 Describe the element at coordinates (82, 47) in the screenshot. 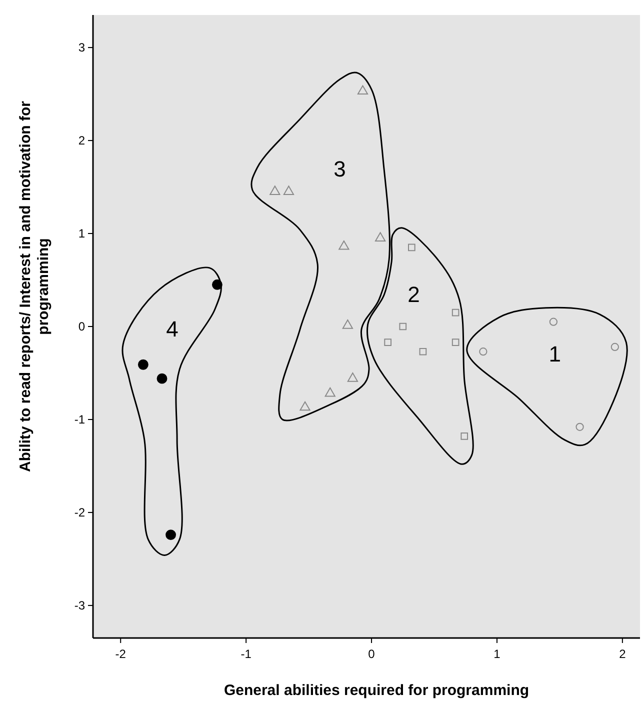

I see `y-tick-label: 3` at that location.